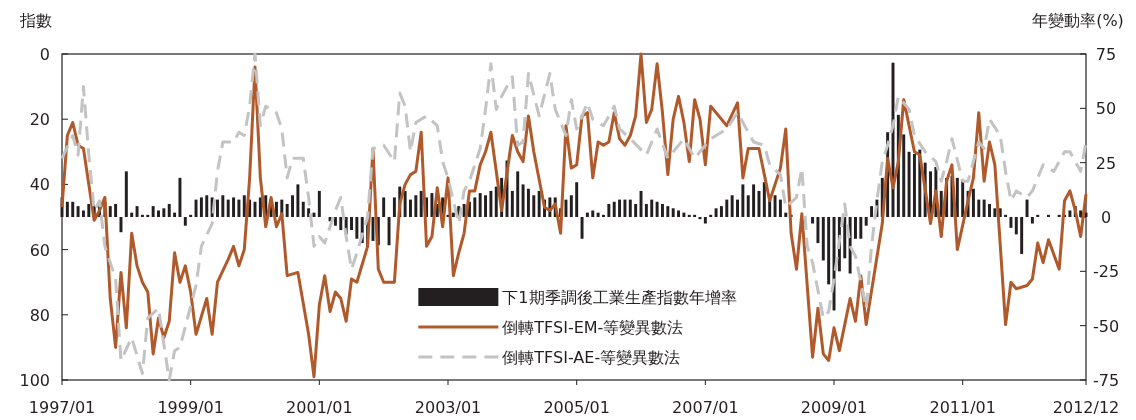 This screenshot has width=1136, height=420. I want to click on y2-axis-title: 年變動率(%), so click(1078, 20).